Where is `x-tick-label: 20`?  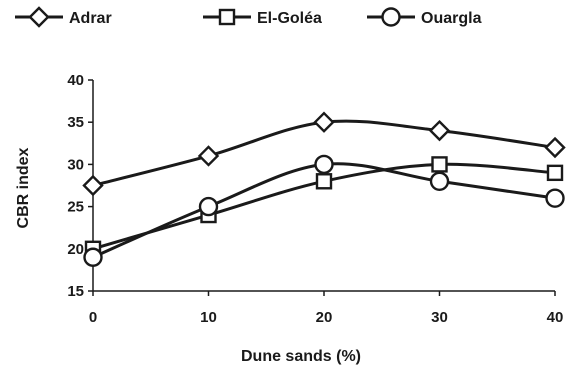 x-tick-label: 20 is located at coordinates (324, 317).